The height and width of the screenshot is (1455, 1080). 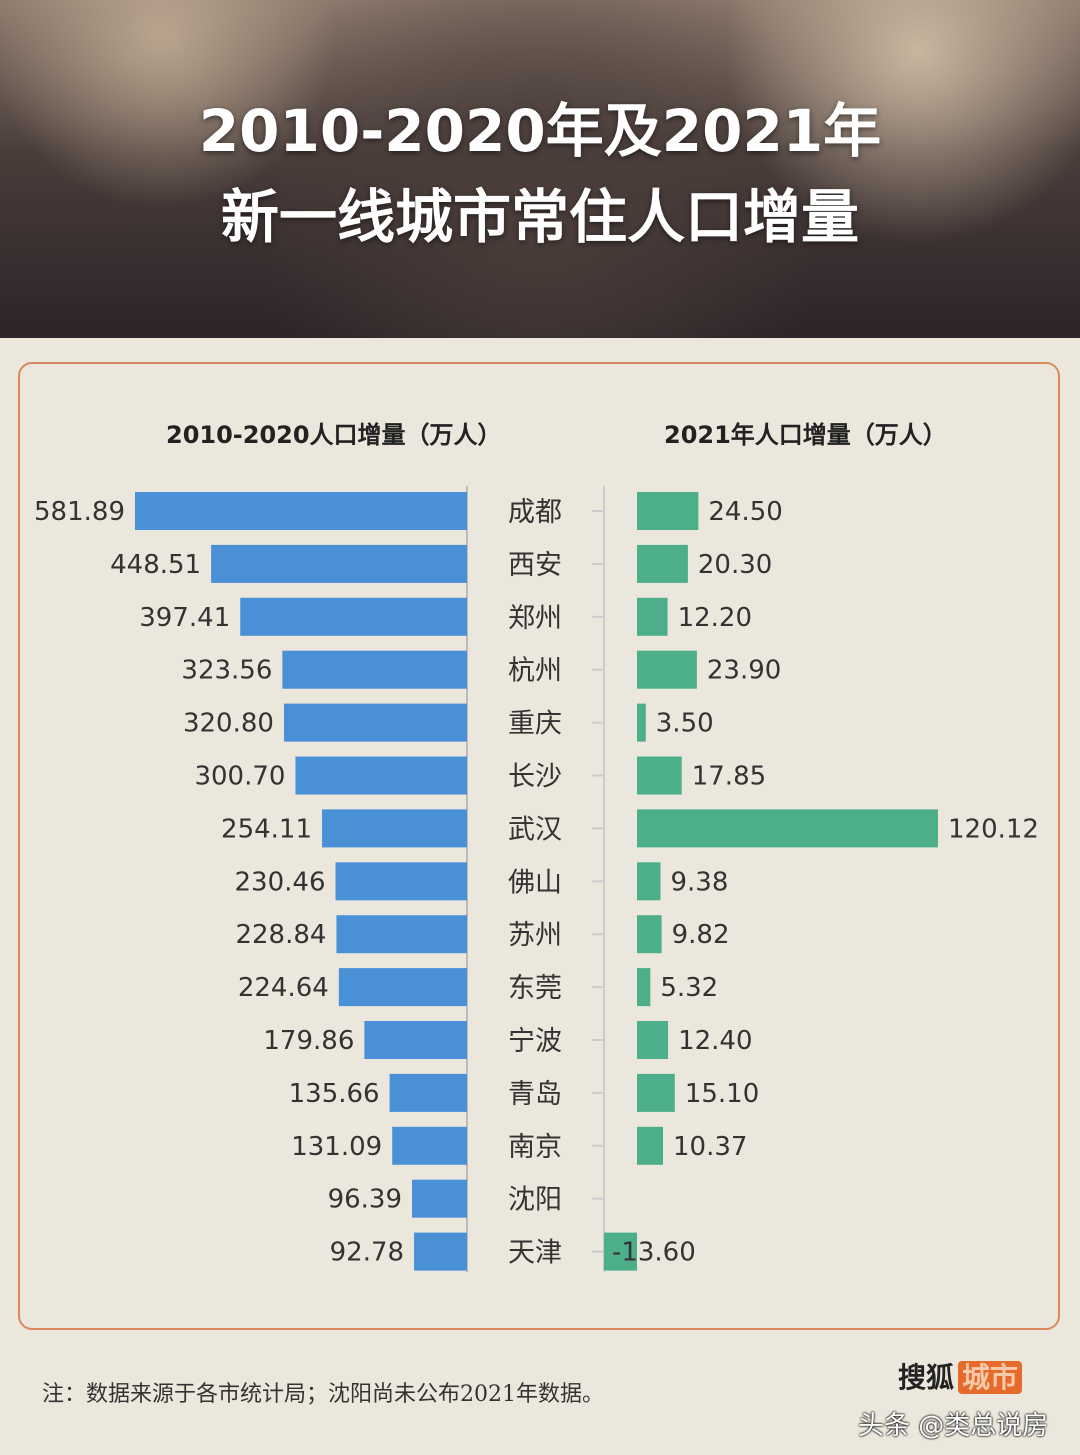 I want to click on title-line2: 新一线城市常住人口增量, so click(x=539, y=217).